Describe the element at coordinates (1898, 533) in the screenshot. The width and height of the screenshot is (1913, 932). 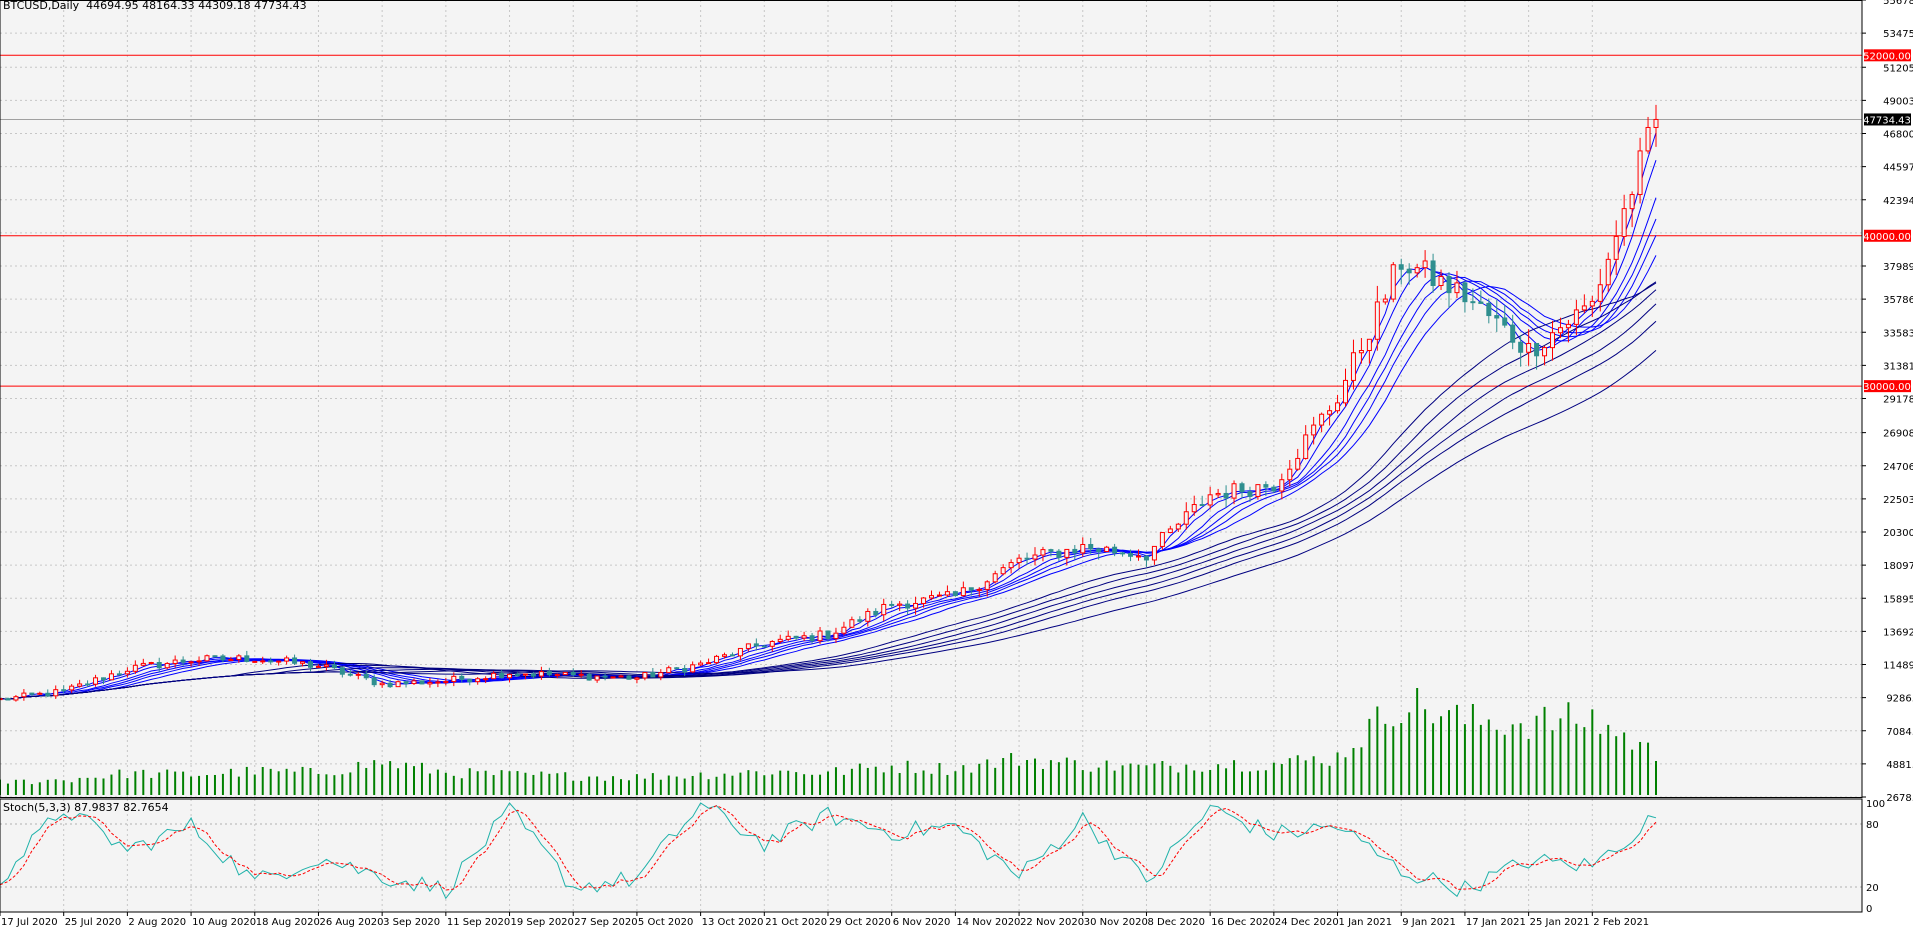
I see `price-tick-label: 20300.55` at that location.